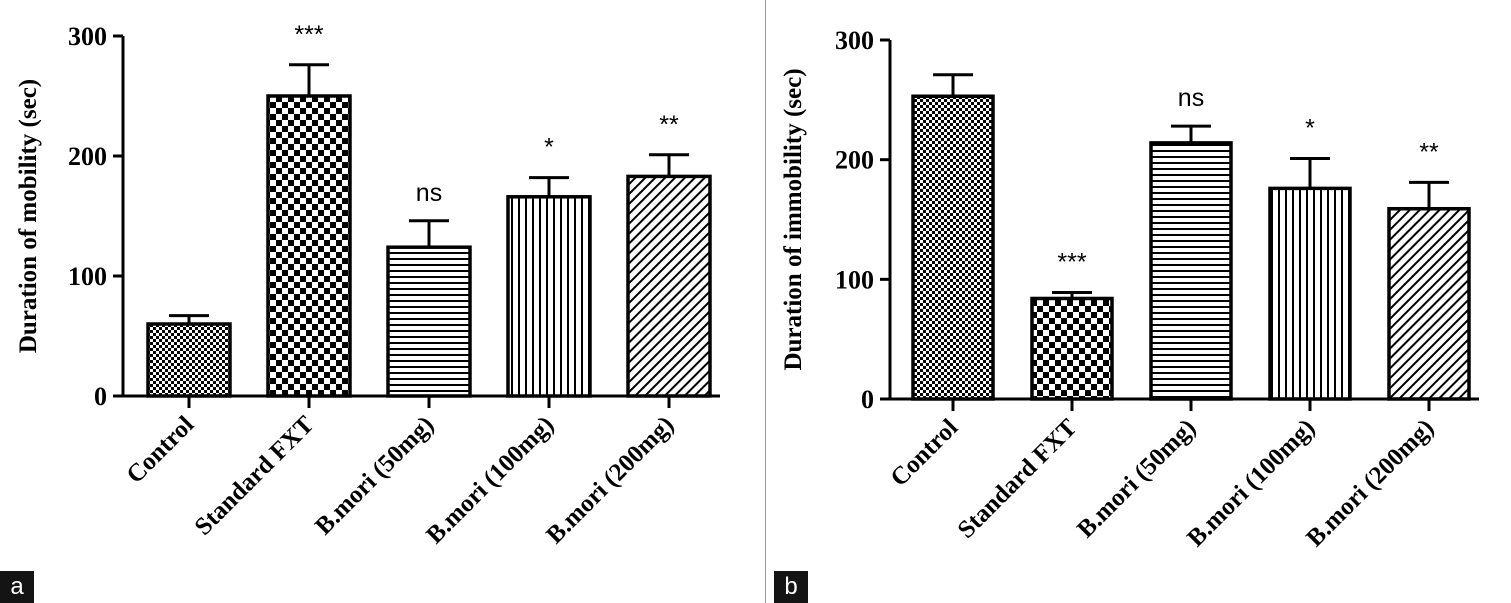  I want to click on y-axis-title: Duration of immobility (sec), so click(793, 219).